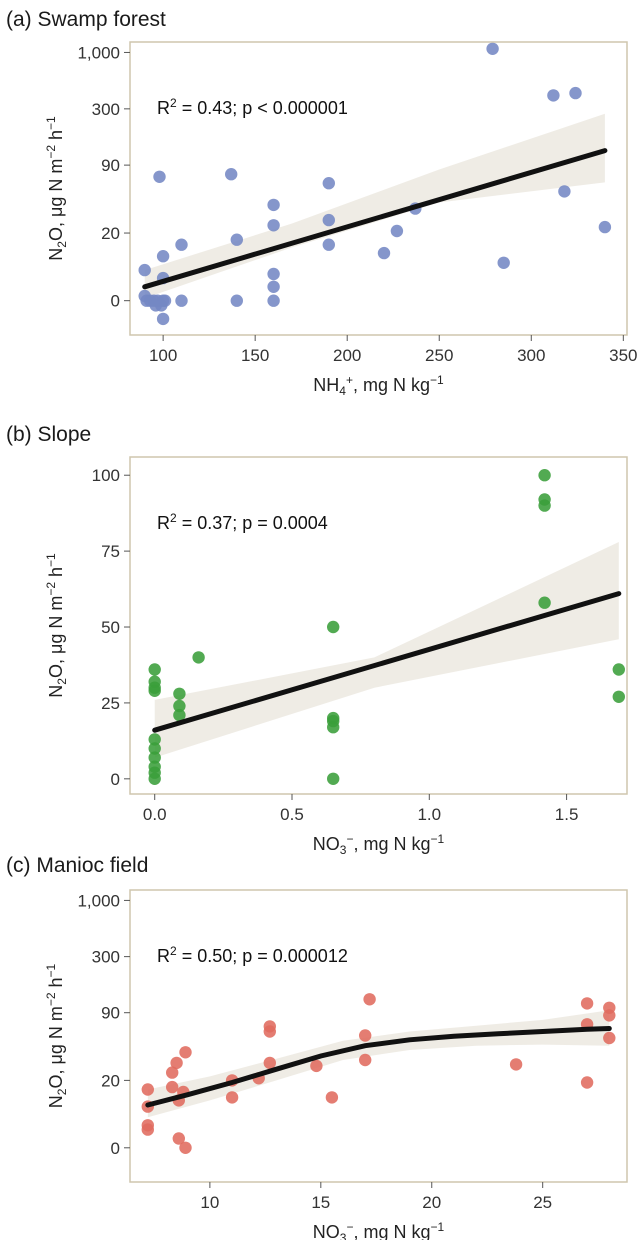  What do you see at coordinates (86, 19) in the screenshot?
I see `panel-title: (a) Swamp forest` at bounding box center [86, 19].